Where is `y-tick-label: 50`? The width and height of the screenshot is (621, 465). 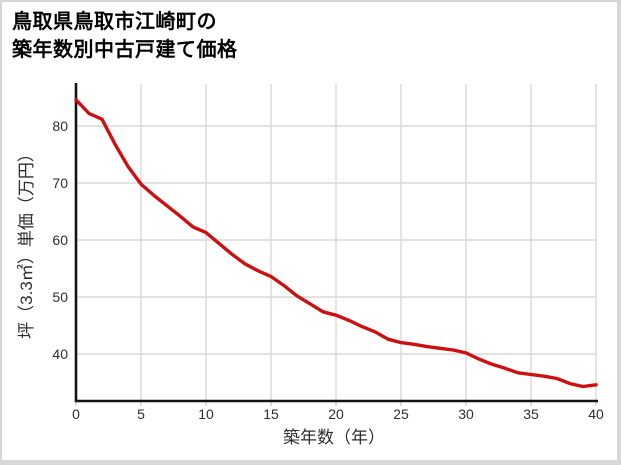
y-tick-label: 50 is located at coordinates (60, 297).